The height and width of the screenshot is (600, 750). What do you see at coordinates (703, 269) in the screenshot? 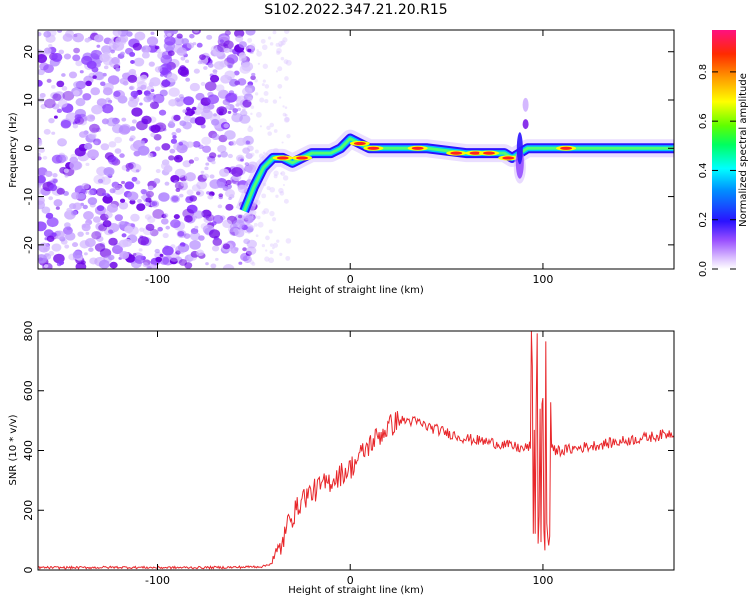
I see `colorbar-tick-label: 0.0` at bounding box center [703, 269].